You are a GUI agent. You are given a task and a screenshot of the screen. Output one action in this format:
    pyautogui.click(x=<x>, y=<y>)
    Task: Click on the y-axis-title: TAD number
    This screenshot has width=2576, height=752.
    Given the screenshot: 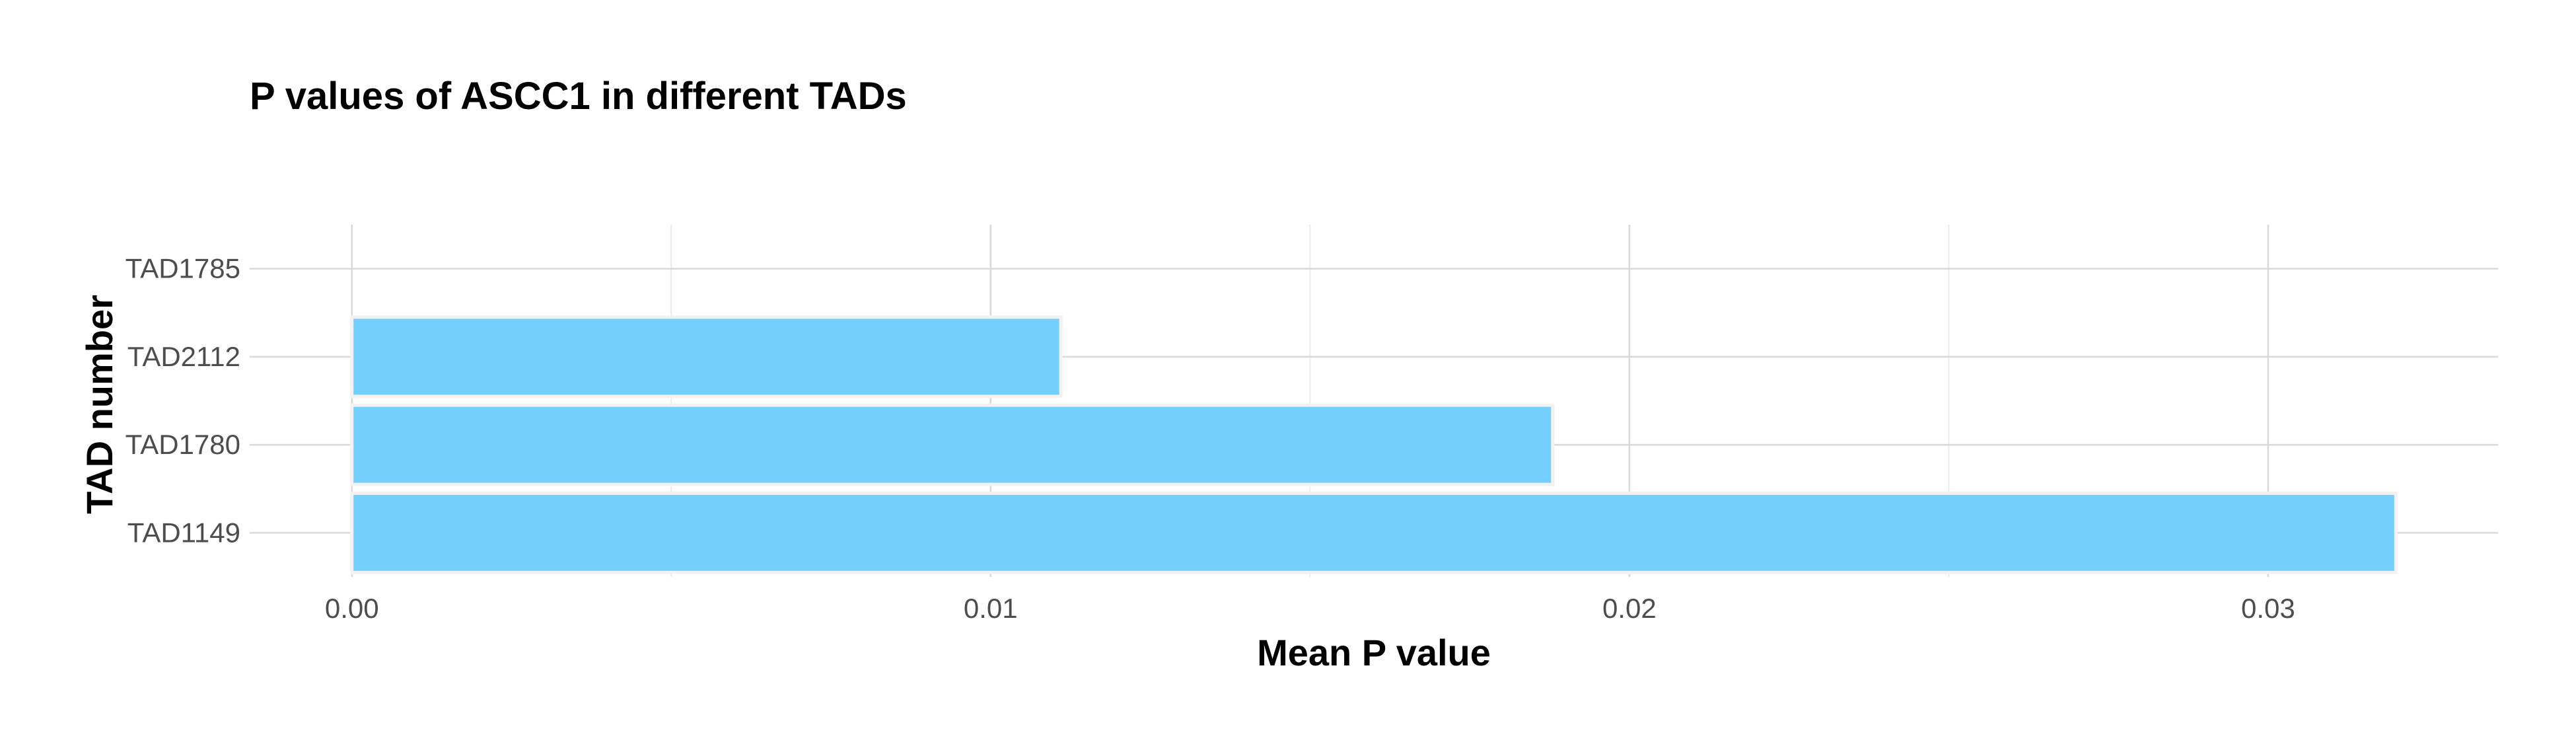 What is the action you would take?
    pyautogui.click(x=100, y=404)
    